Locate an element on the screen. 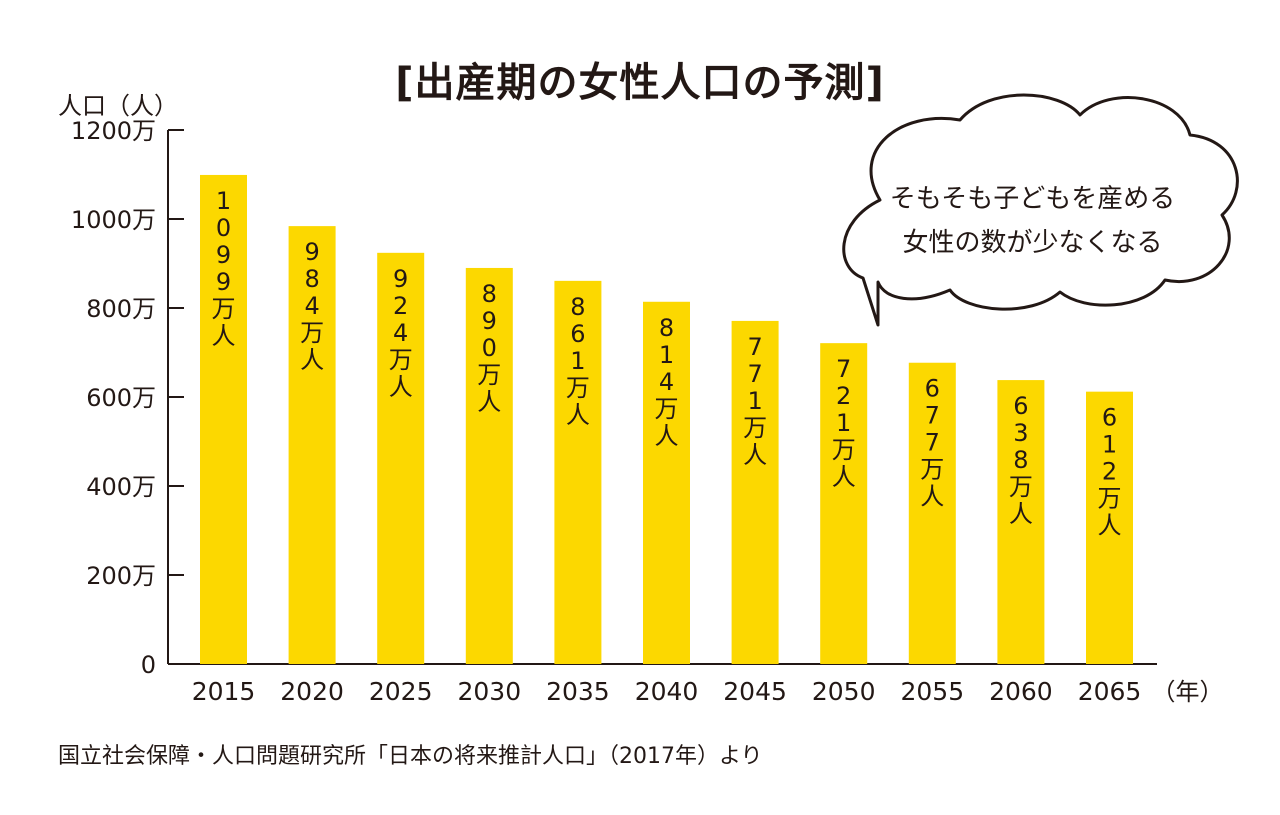  y-tick-label: 0 is located at coordinates (148, 665).